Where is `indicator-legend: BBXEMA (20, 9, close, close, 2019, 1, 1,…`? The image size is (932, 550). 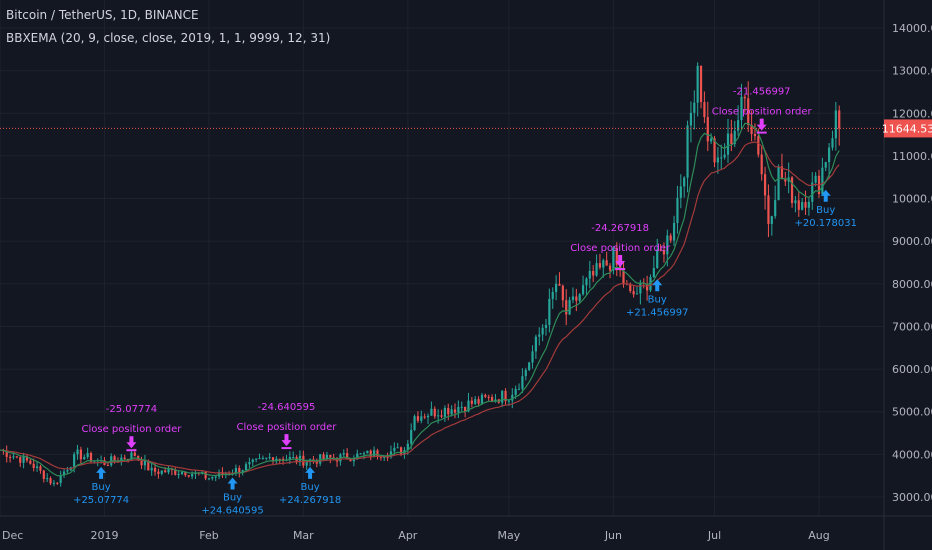 indicator-legend: BBXEMA (20, 9, close, close, 2019, 1, 1,… is located at coordinates (168, 38).